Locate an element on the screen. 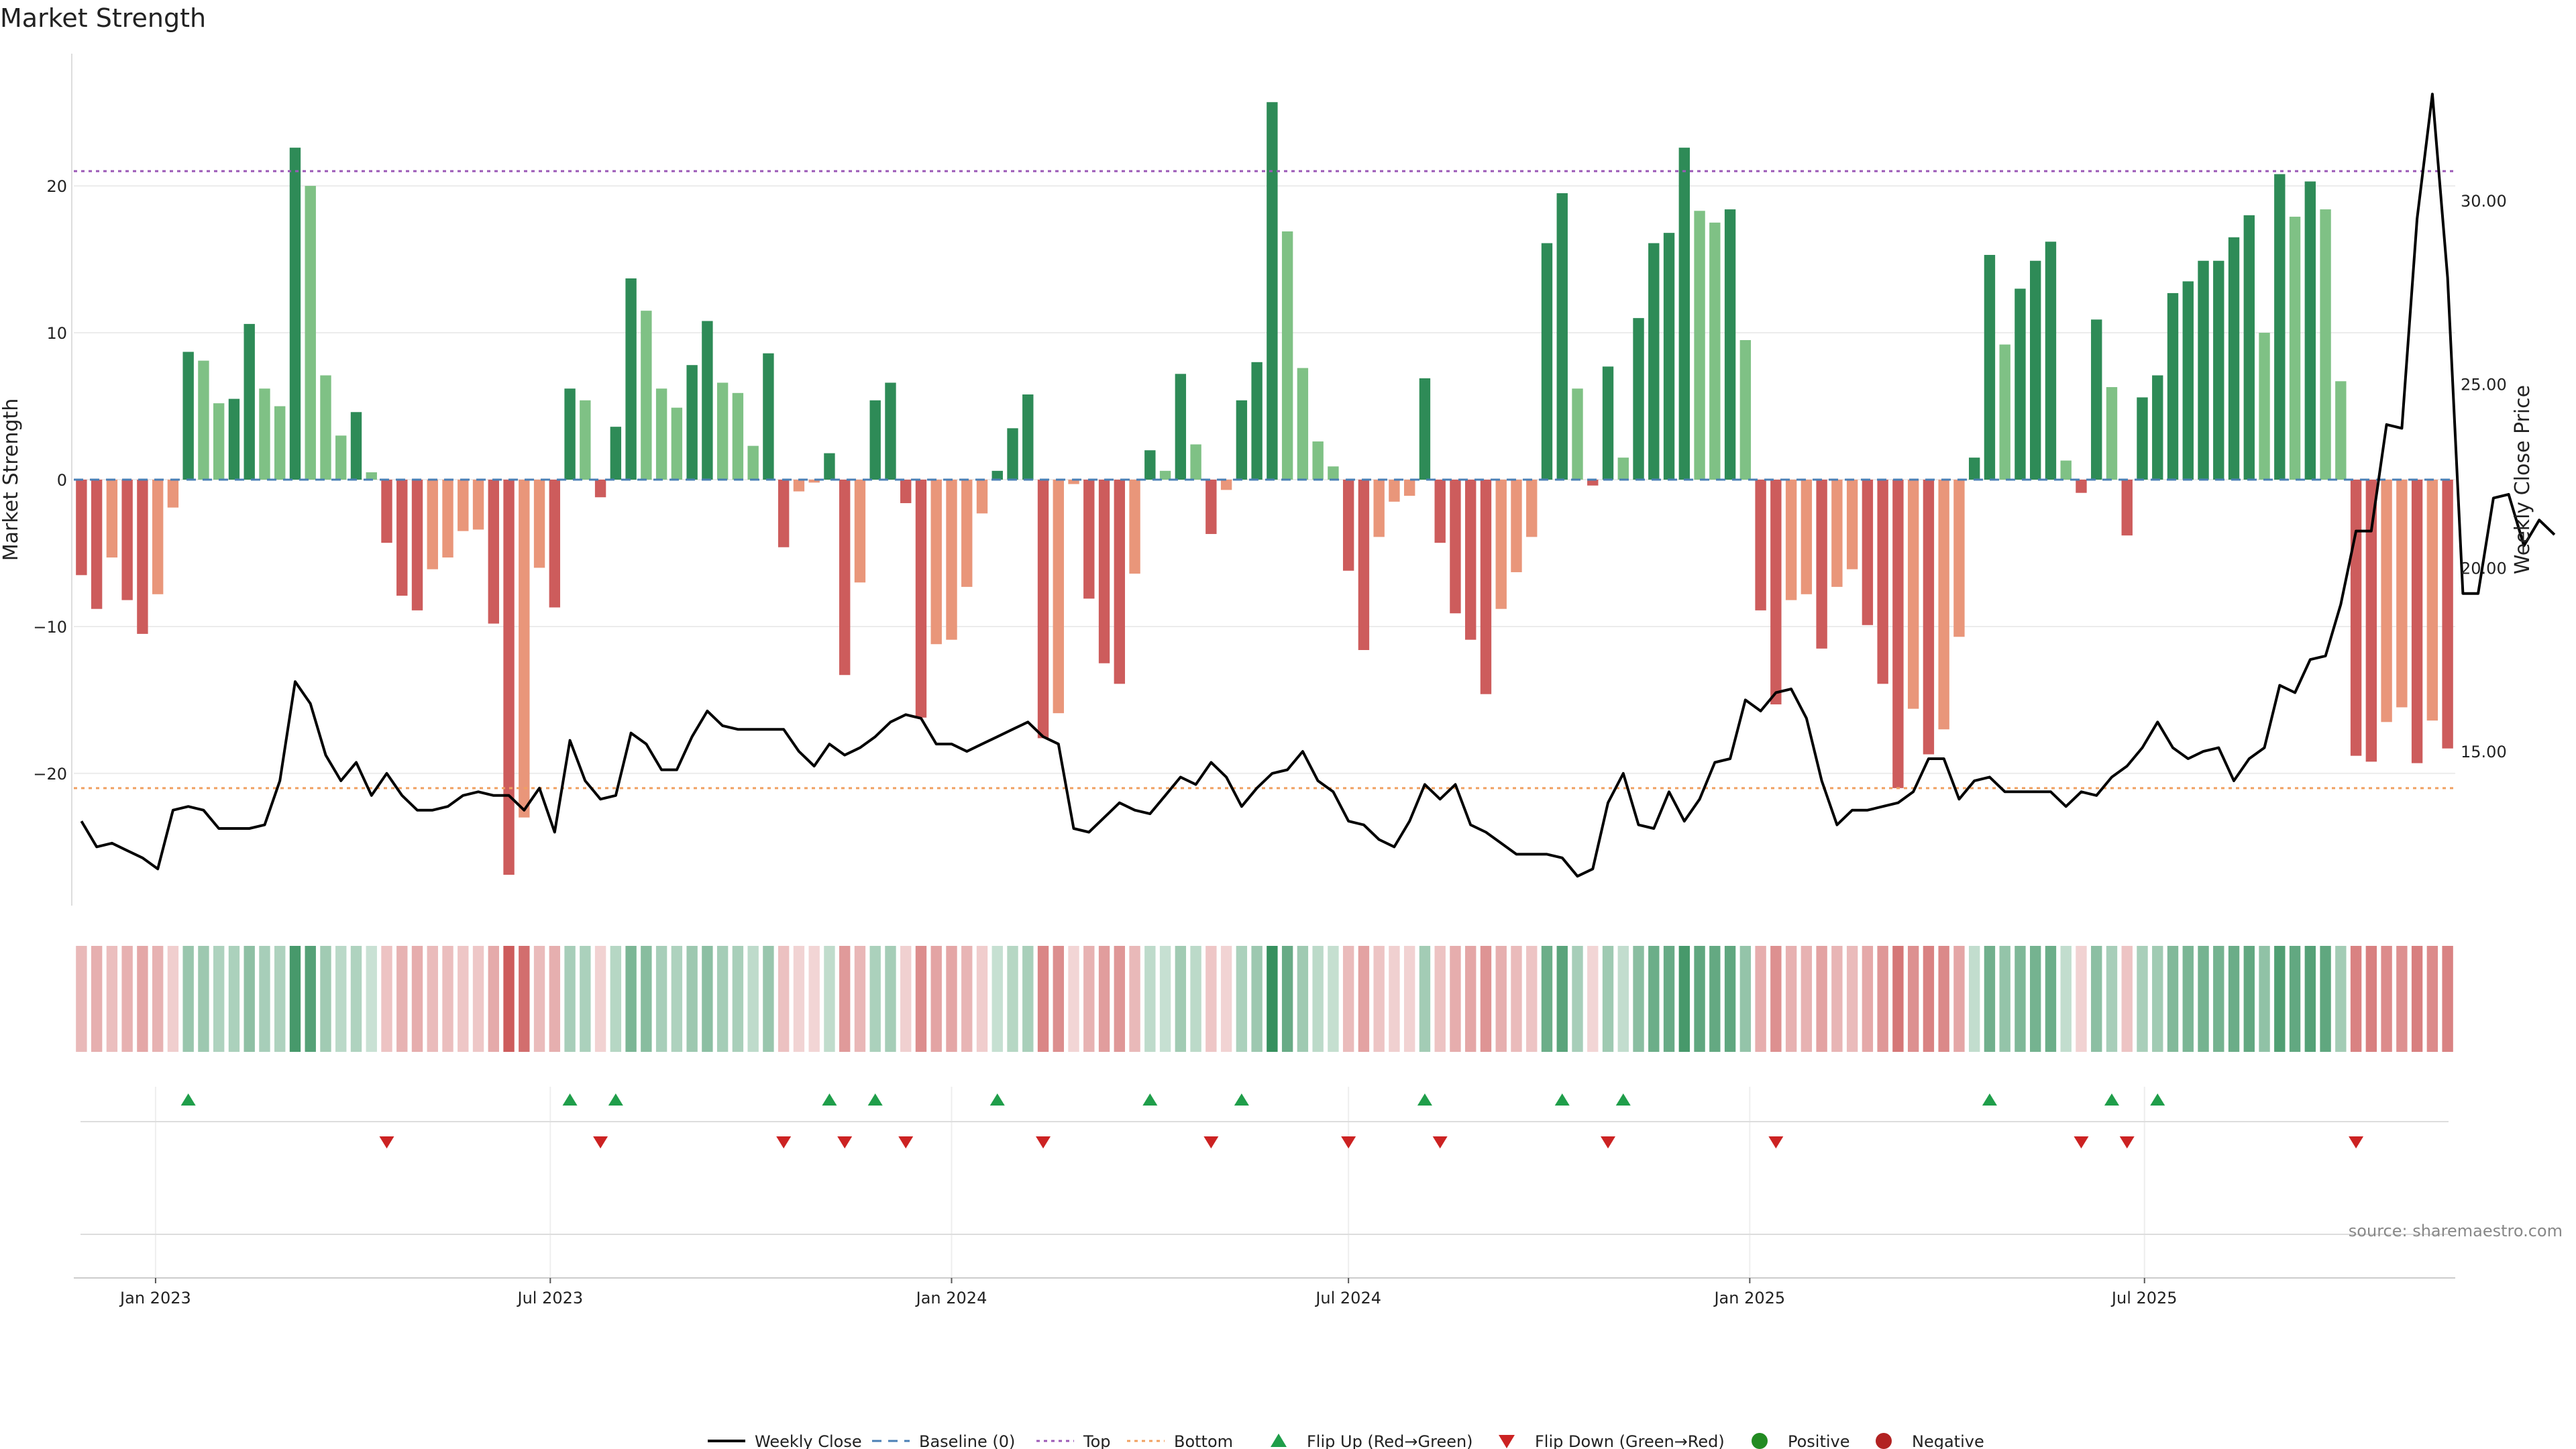 This screenshot has width=2576, height=1449. y-tick-label: −10 is located at coordinates (50, 627).